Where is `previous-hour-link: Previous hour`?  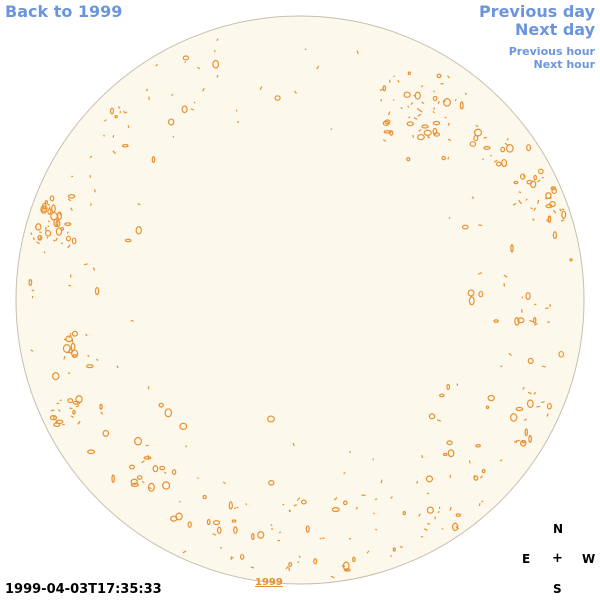 previous-hour-link: Previous hour is located at coordinates (551, 51).